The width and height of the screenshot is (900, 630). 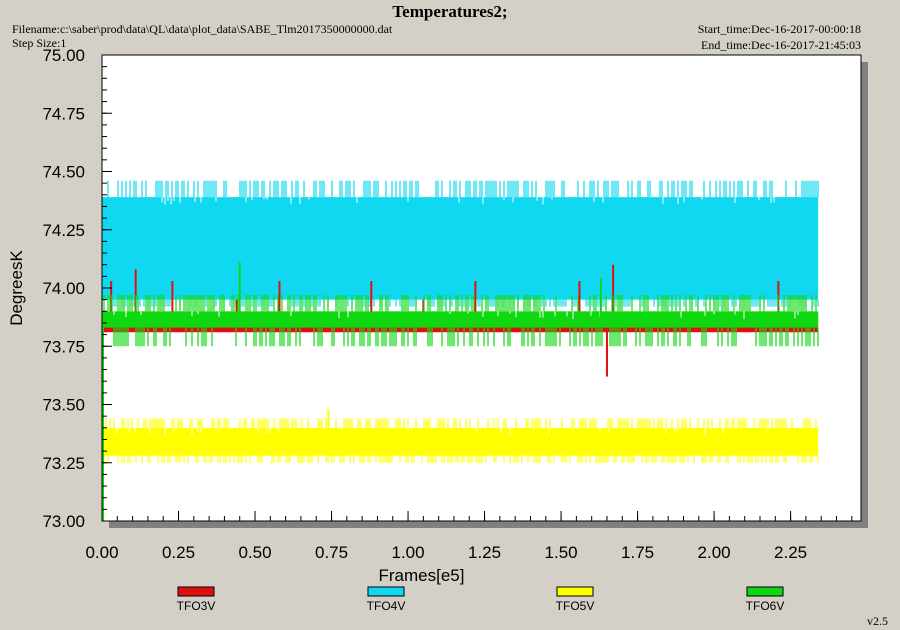 I want to click on y-tick-label-3: 73.75, so click(x=63, y=346).